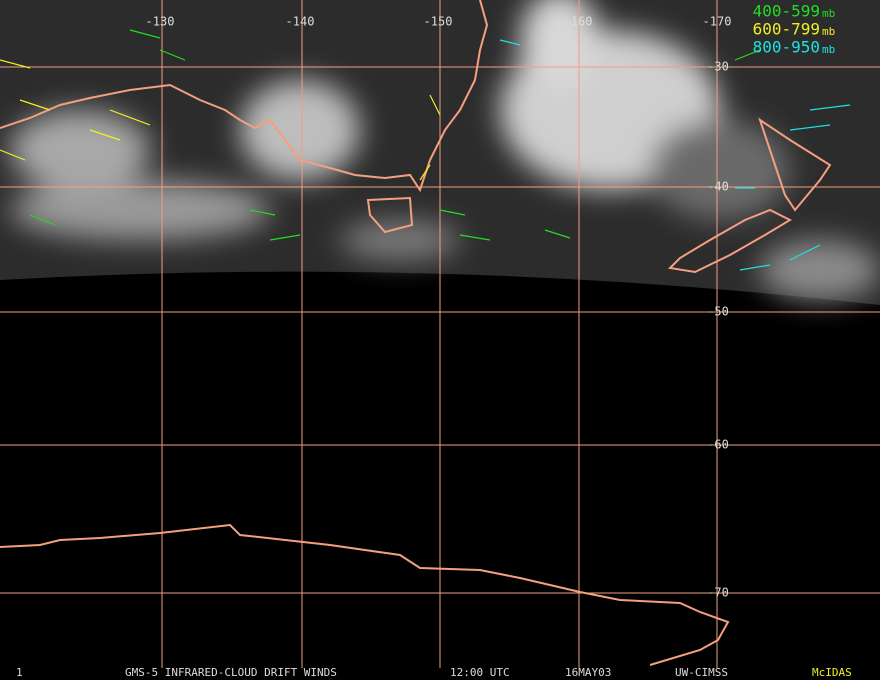 The height and width of the screenshot is (680, 880). I want to click on latitude-label: -50, so click(718, 312).